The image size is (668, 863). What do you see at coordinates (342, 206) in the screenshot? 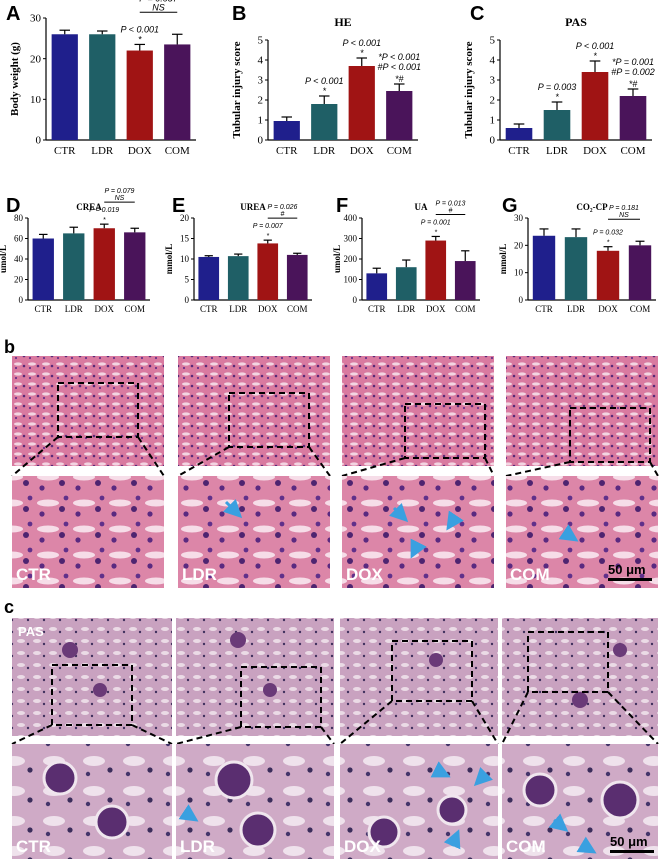
I see `panel-letter: F` at bounding box center [342, 206].